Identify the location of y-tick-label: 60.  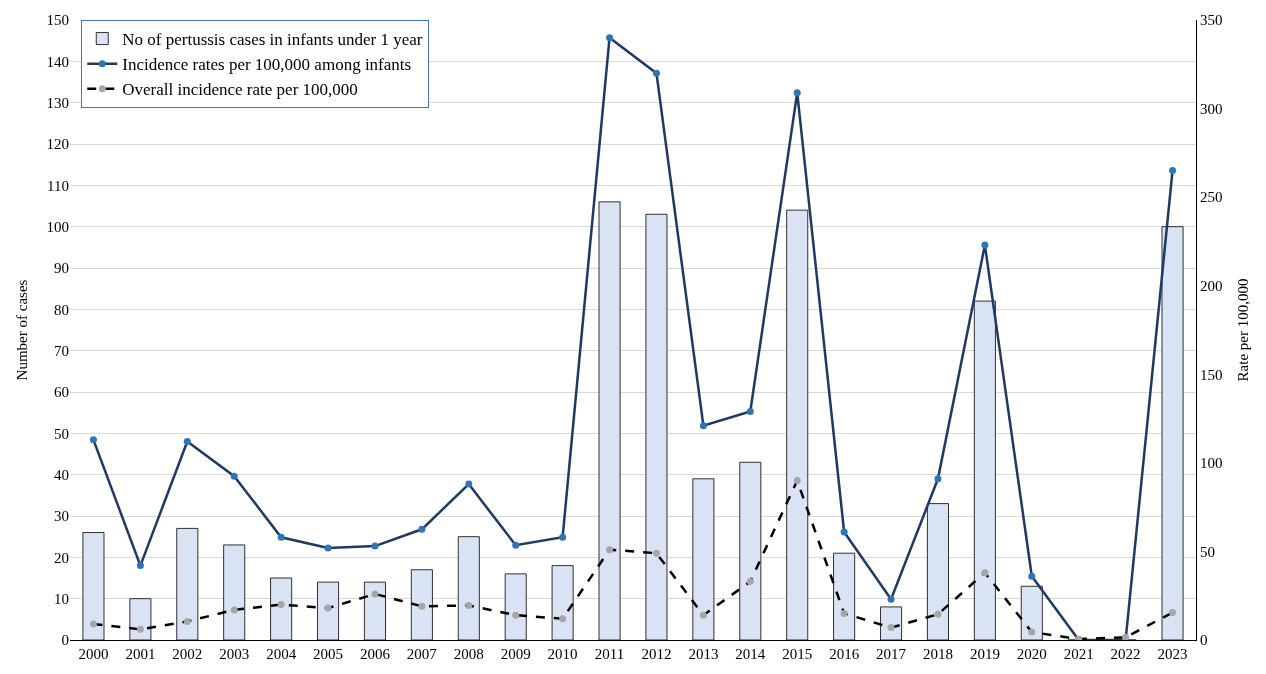
(61, 392).